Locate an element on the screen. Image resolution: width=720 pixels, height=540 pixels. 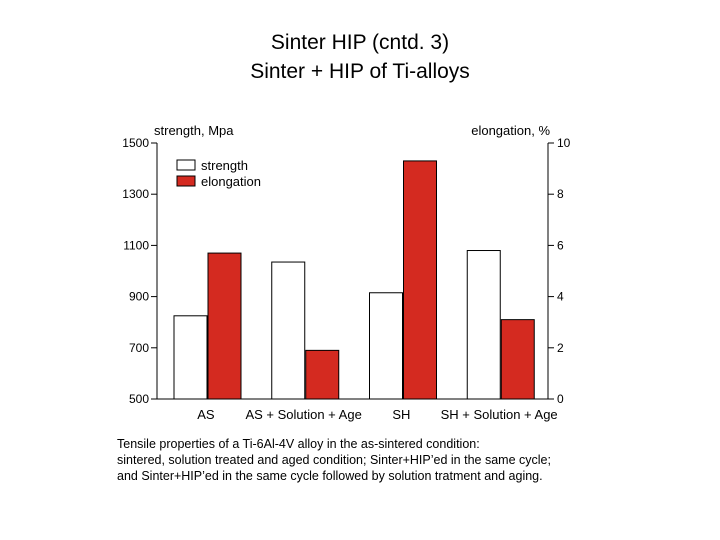
left-tick-label: 1500 is located at coordinates (135, 143).